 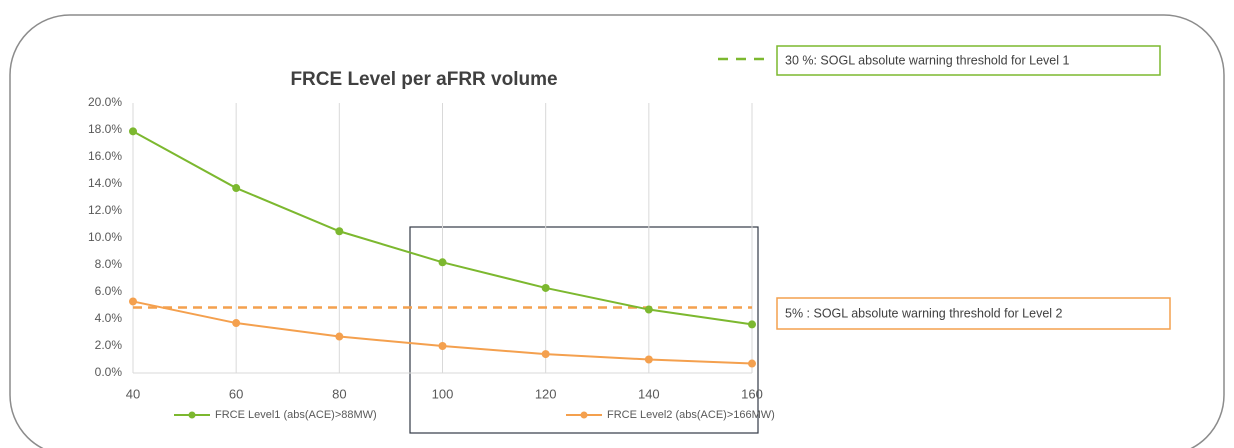 What do you see at coordinates (584, 330) in the screenshot?
I see `highlight-box` at bounding box center [584, 330].